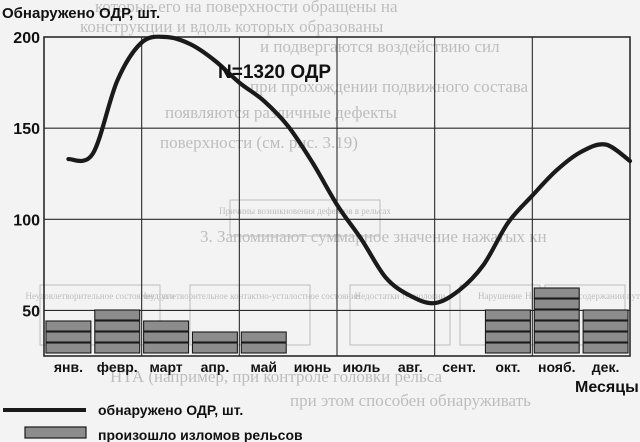 The height and width of the screenshot is (442, 640). Describe the element at coordinates (200, 434) in the screenshot. I see `legend-block-label: произошло изломов рельсов` at that location.